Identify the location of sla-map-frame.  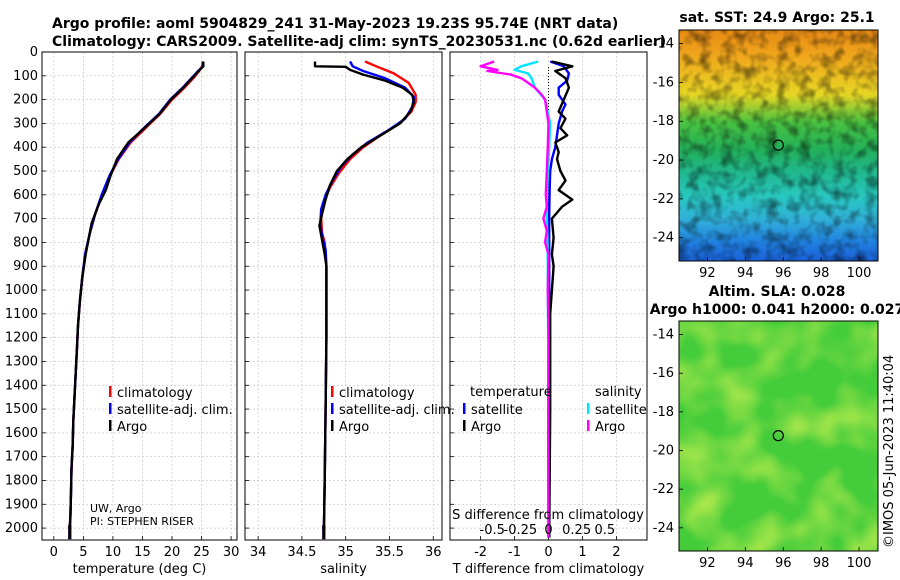
(778, 436).